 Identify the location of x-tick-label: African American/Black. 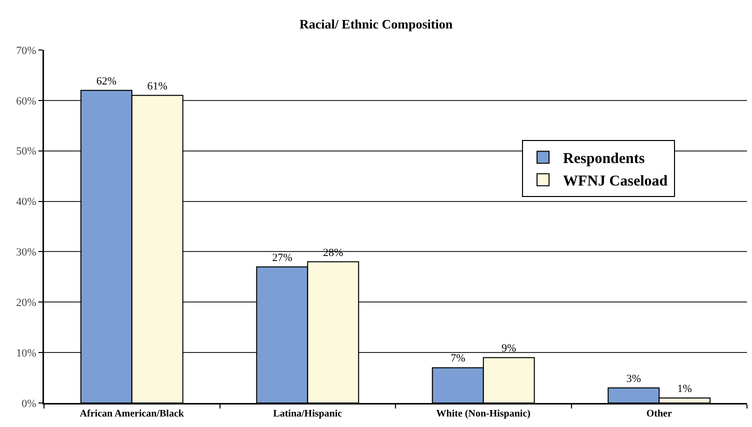
(132, 414).